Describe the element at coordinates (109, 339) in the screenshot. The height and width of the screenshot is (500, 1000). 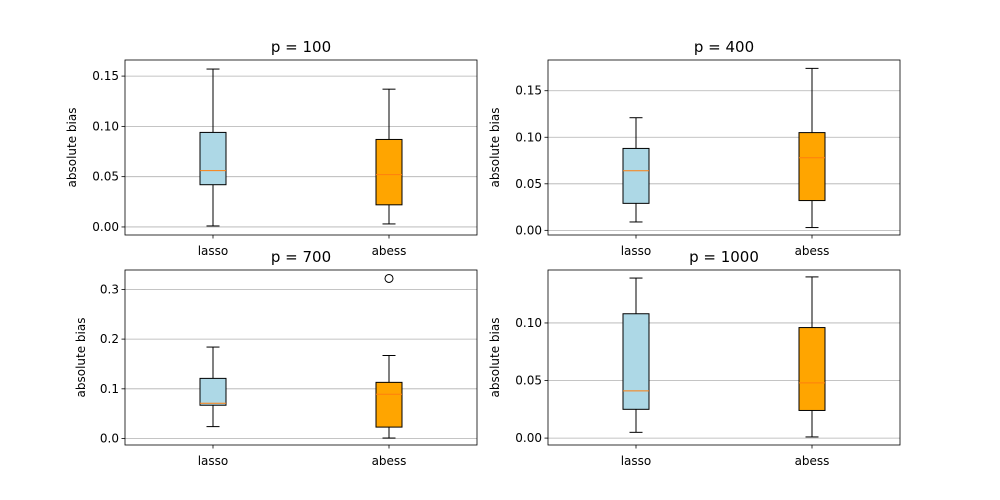
I see `y-tick-label: 0.2` at that location.